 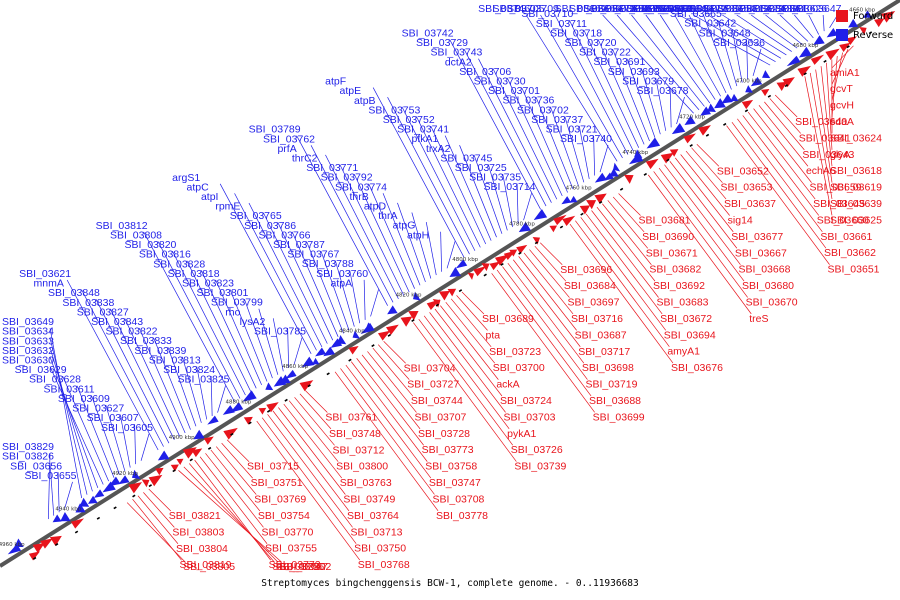 I want to click on forward-gene-label: SBI_03747, so click(x=455, y=483).